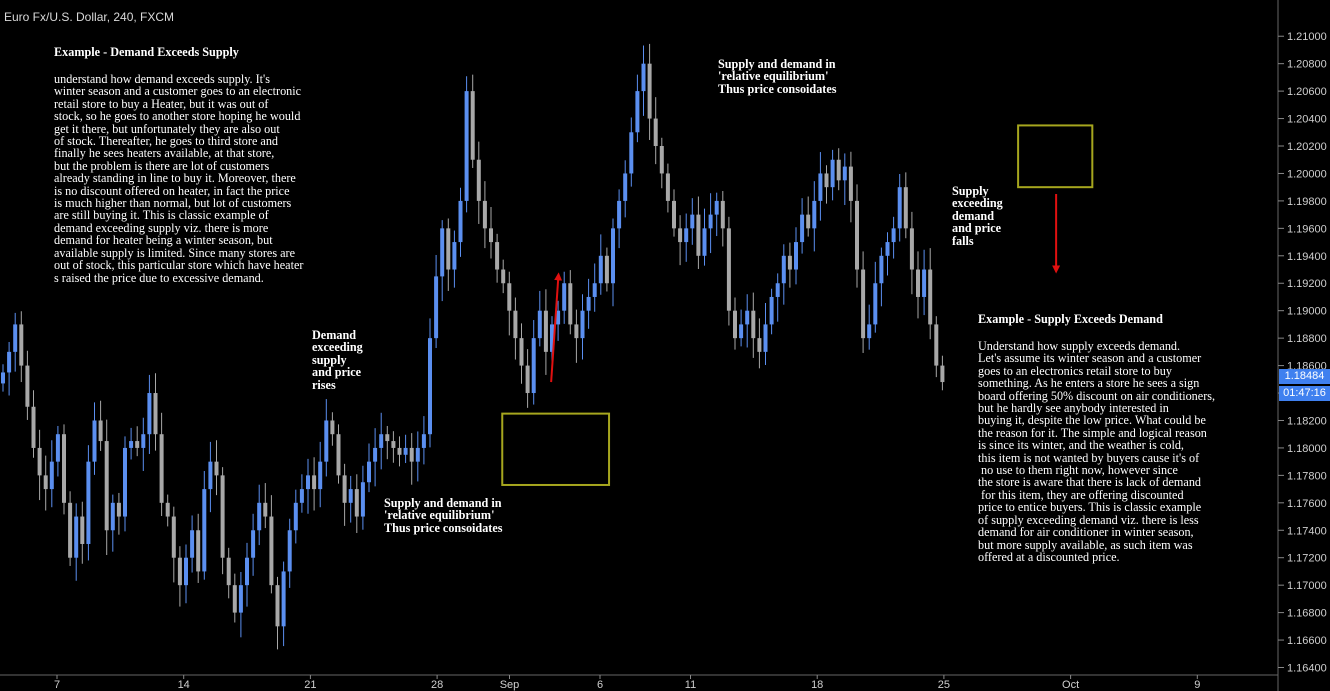 The width and height of the screenshot is (1330, 691). I want to click on time-tick-label: 14, so click(184, 685).